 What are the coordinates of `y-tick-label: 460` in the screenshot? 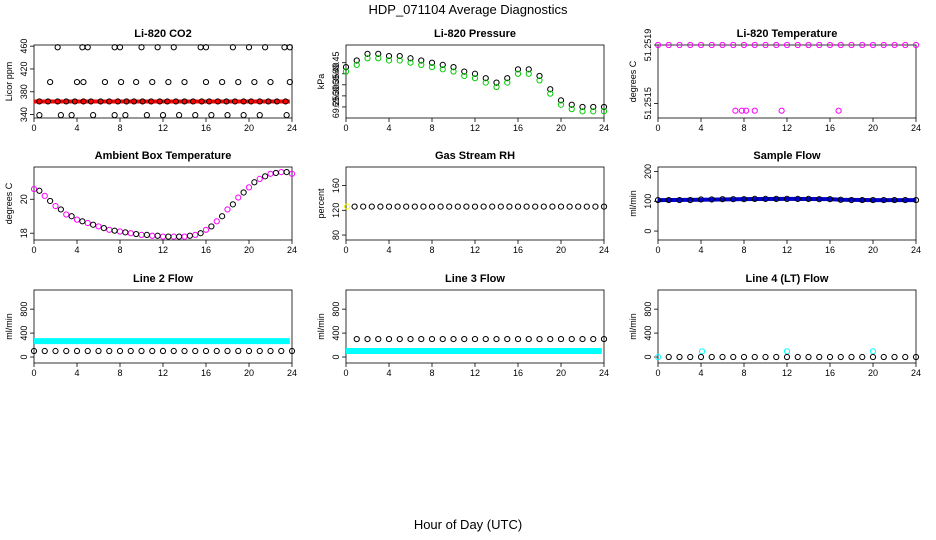 It's located at (24, 46).